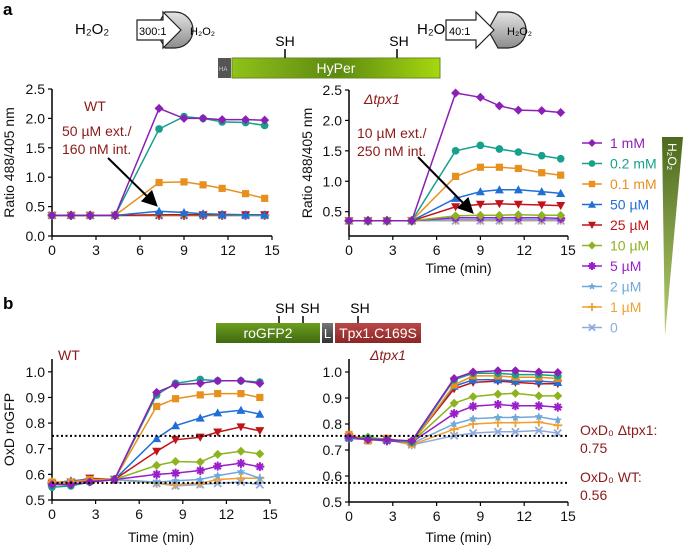 The height and width of the screenshot is (550, 683). Describe the element at coordinates (614, 328) in the screenshot. I see `legend-label: 0` at that location.